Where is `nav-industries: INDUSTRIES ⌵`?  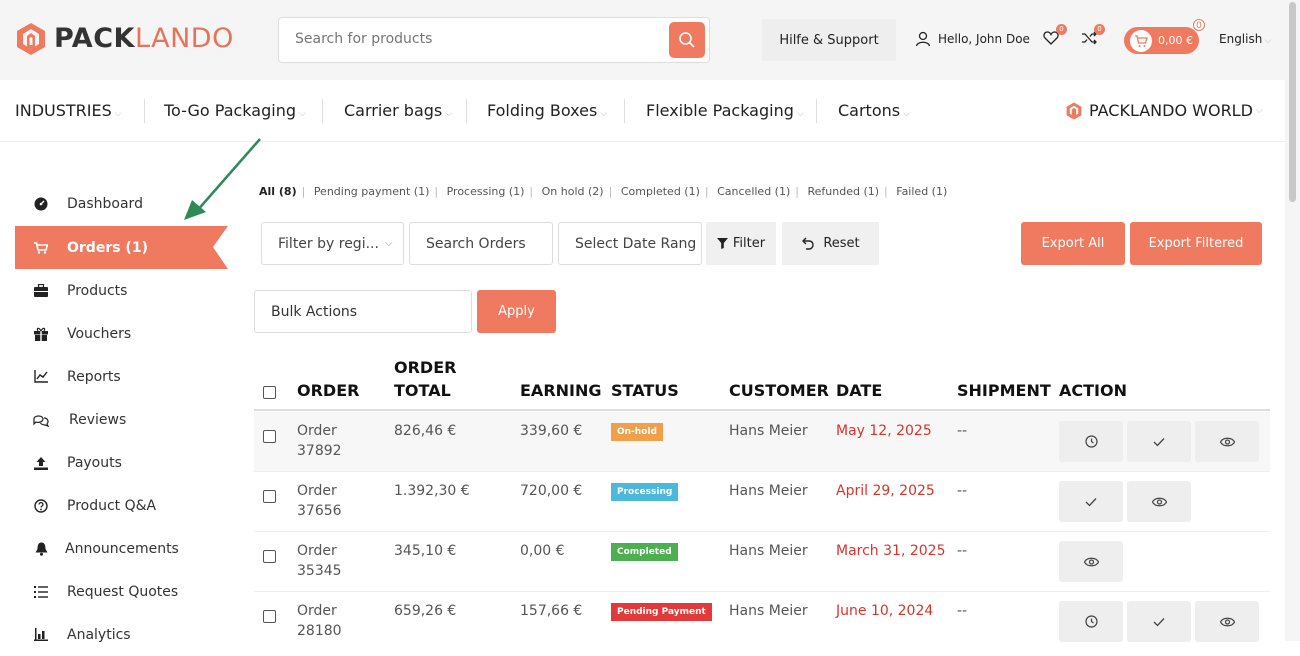
nav-industries: INDUSTRIES ⌵ is located at coordinates (68, 110).